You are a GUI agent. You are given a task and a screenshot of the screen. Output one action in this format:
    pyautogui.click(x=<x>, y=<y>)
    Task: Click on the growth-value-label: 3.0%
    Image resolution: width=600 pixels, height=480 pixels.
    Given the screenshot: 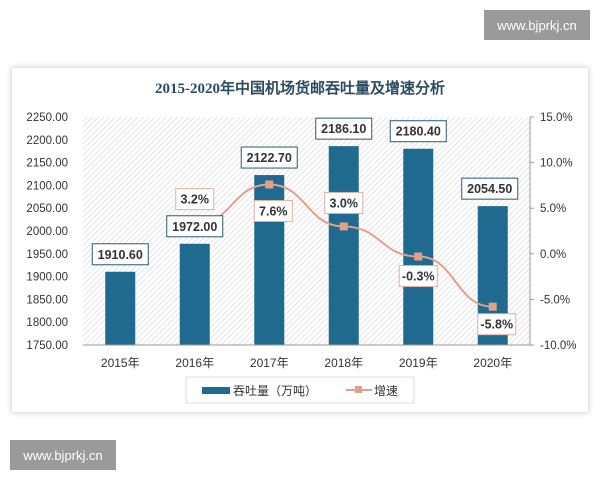 What is the action you would take?
    pyautogui.click(x=344, y=202)
    